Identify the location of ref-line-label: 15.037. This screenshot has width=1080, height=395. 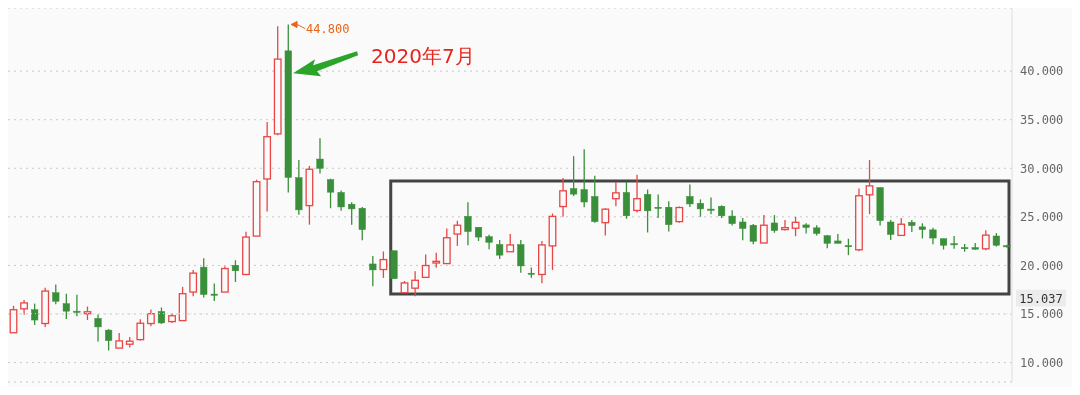
(1041, 298).